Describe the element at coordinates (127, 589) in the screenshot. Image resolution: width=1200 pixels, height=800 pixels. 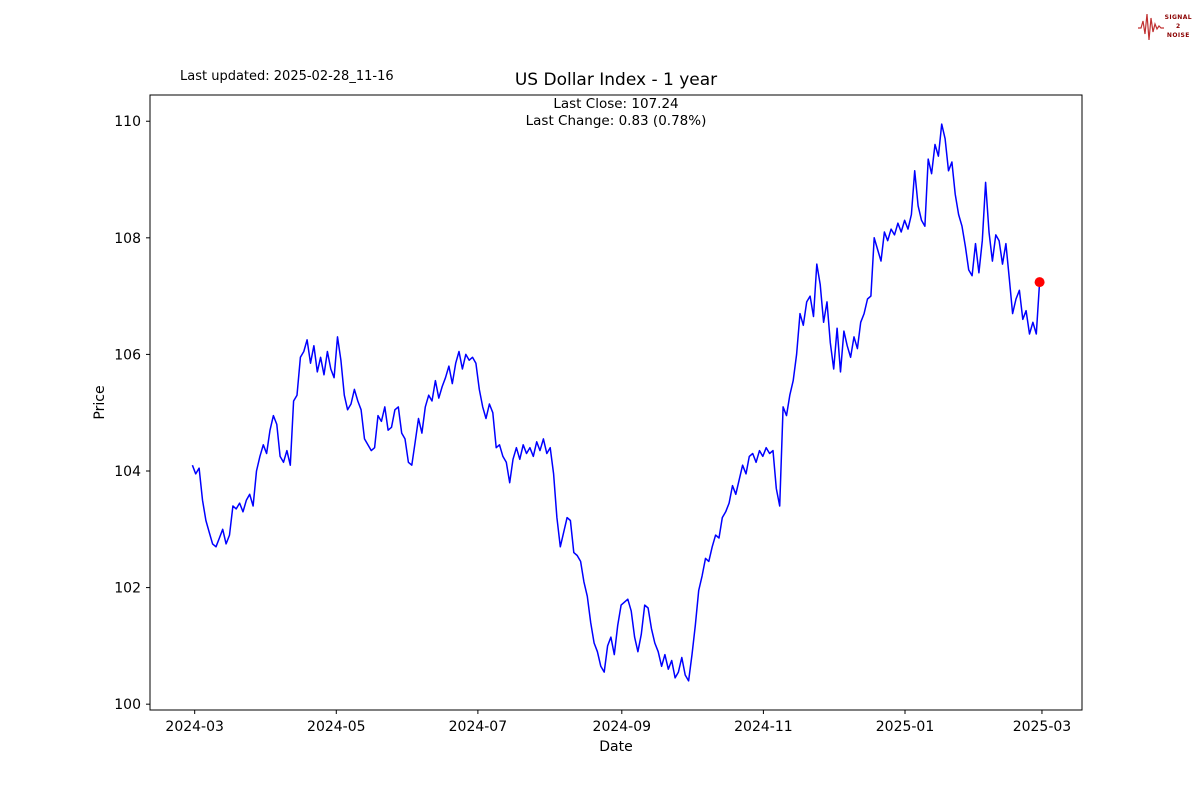
I see `y-tick-label: 102` at that location.